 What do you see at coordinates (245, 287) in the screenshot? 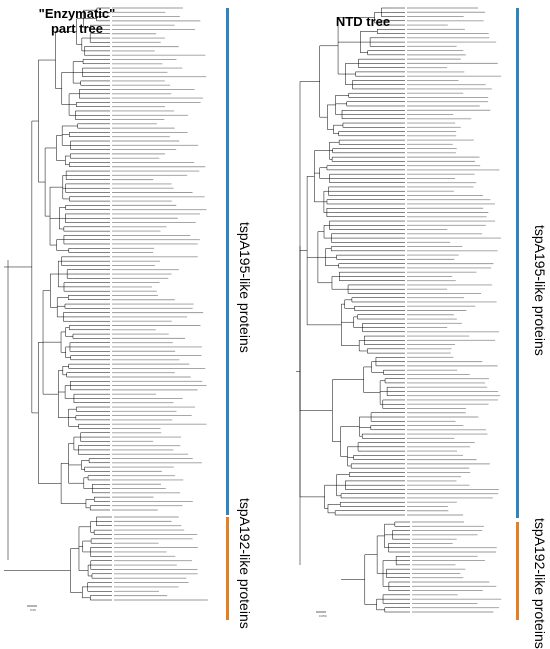
I see `left-clade-label-tspa195: tspA195-like proteins` at bounding box center [245, 287].